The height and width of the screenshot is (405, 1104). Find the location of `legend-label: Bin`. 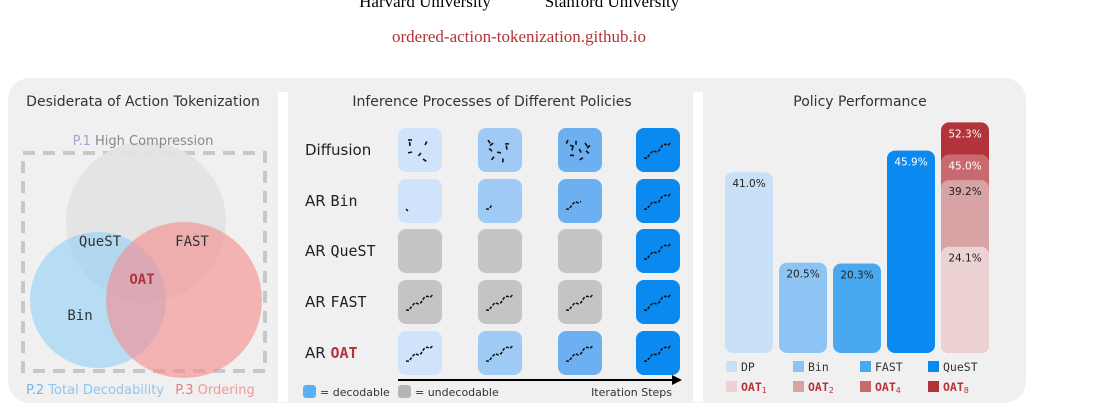

legend-label: Bin is located at coordinates (818, 367).